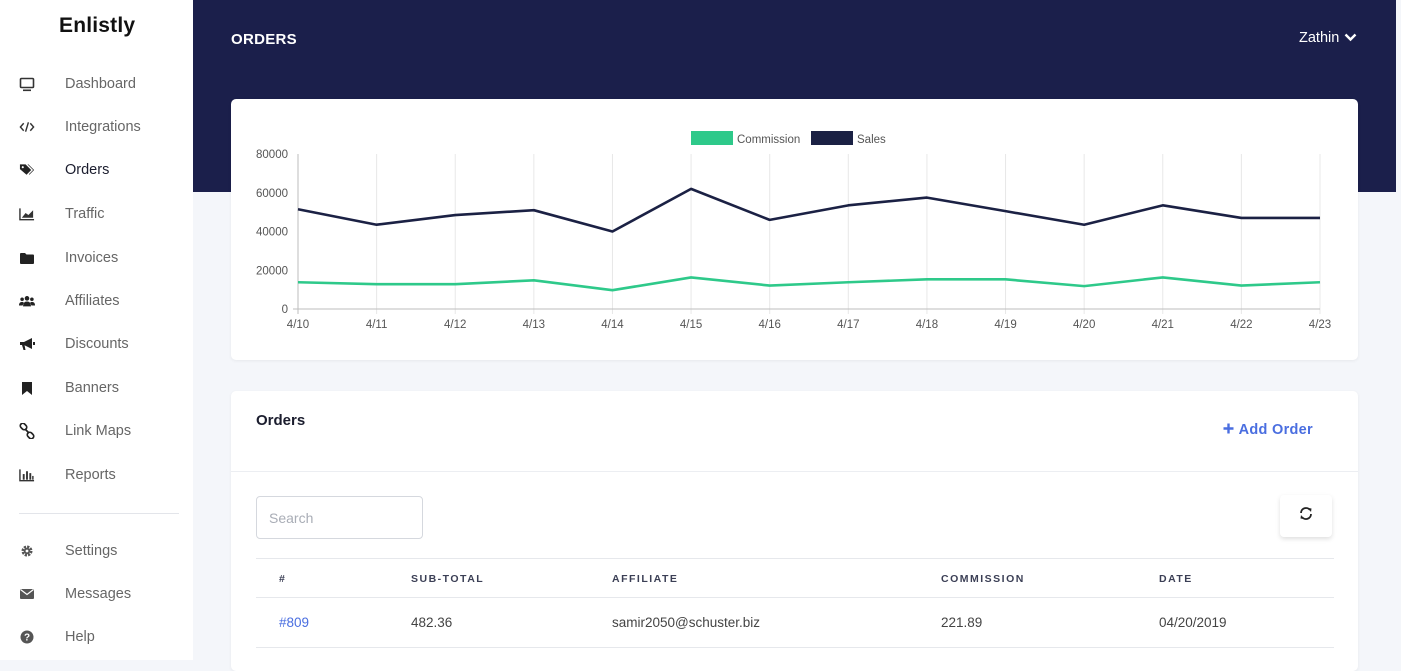 The image size is (1401, 671). I want to click on page-title: ORDERS, so click(264, 39).